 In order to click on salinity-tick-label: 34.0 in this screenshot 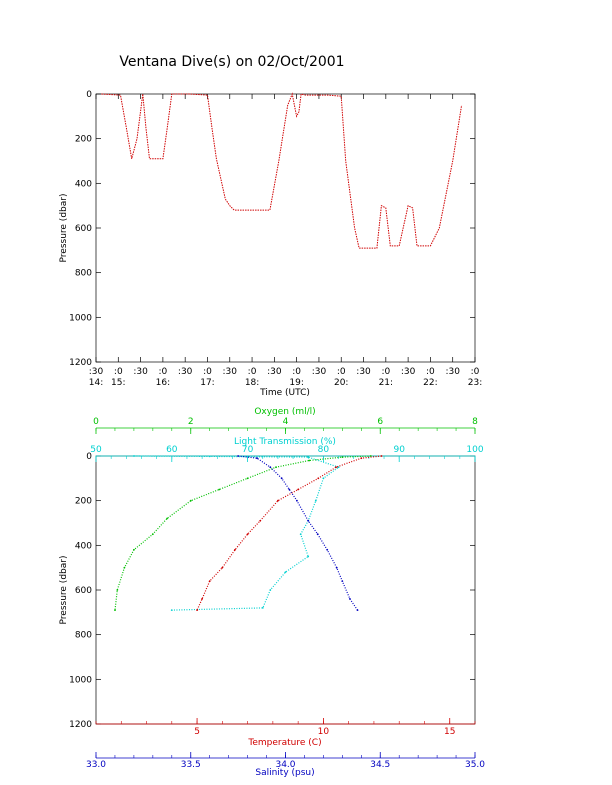, I will do `click(285, 765)`.